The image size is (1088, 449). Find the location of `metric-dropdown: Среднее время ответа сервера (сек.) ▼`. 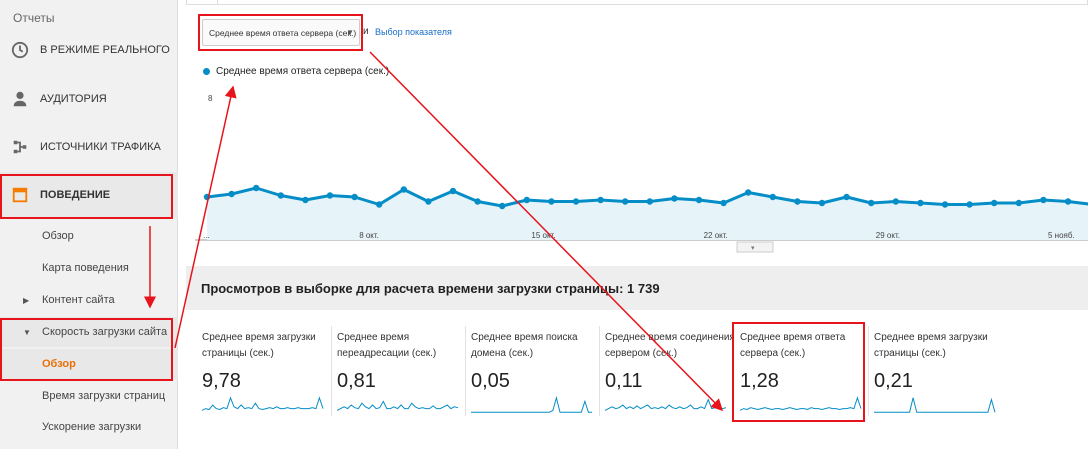

metric-dropdown: Среднее время ответа сервера (сек.) ▼ is located at coordinates (281, 32).